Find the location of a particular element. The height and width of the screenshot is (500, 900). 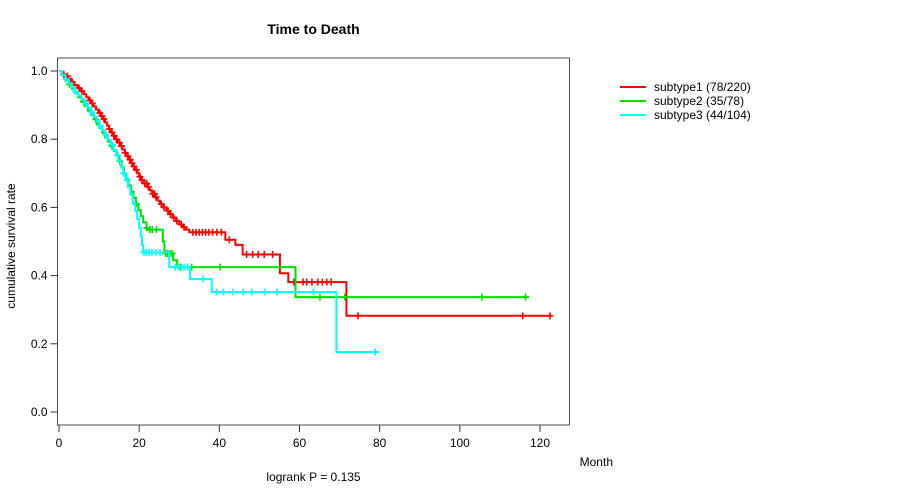

logrank-p-value: logrank P = 0.135 is located at coordinates (313, 477).